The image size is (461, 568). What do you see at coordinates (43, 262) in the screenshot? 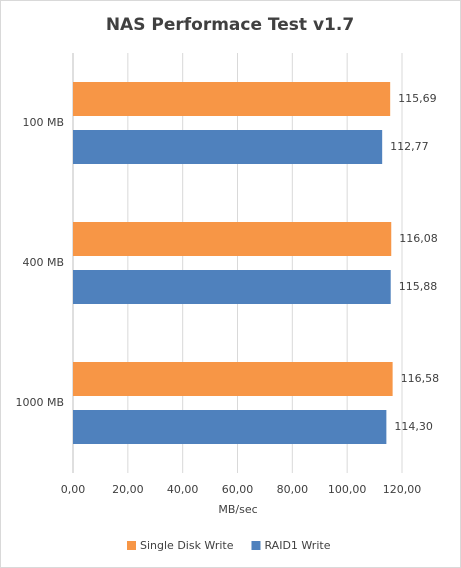
I see `y-tick-label: 400 MB` at bounding box center [43, 262].